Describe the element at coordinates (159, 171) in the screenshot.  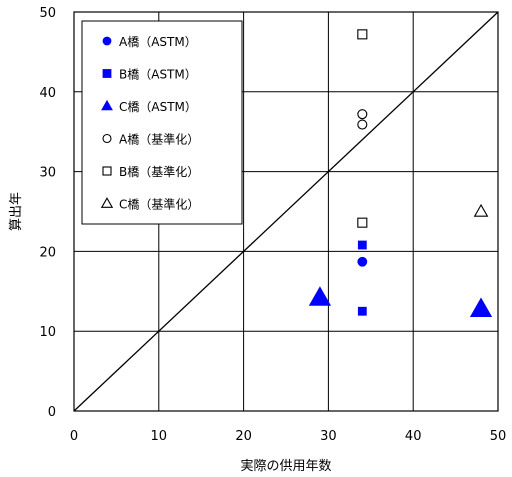
I see `legend-label: B橋（基準化）` at that location.